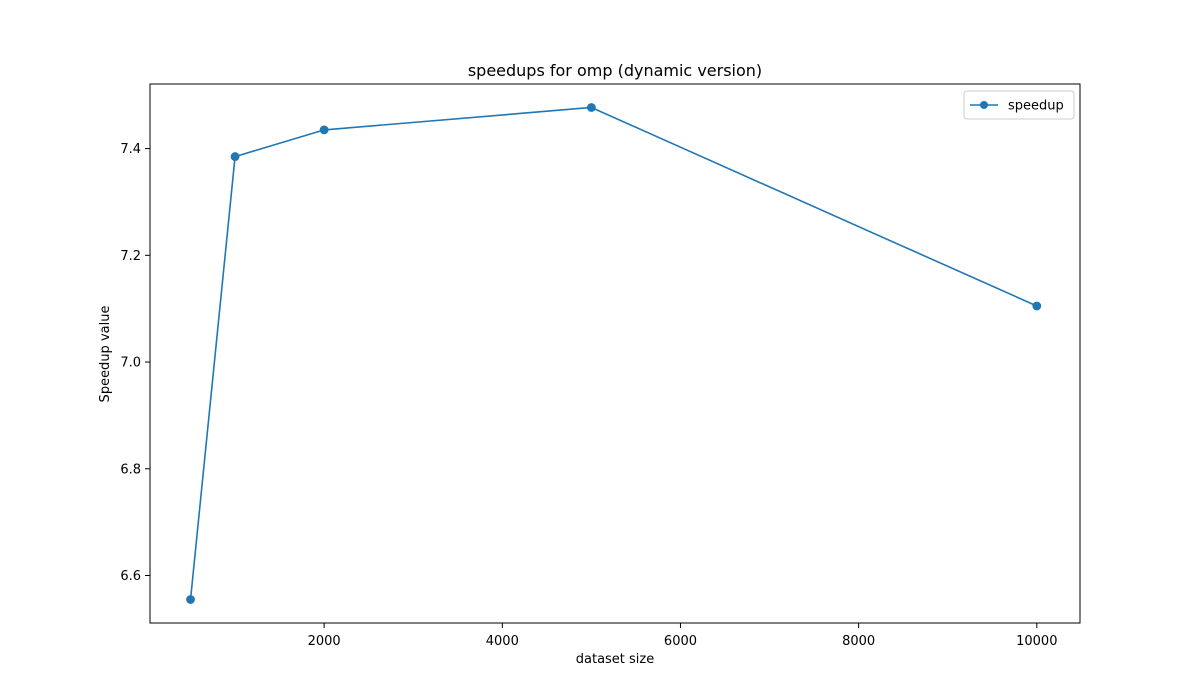 The image size is (1200, 700). What do you see at coordinates (984, 105) in the screenshot?
I see `legend-marker` at bounding box center [984, 105].